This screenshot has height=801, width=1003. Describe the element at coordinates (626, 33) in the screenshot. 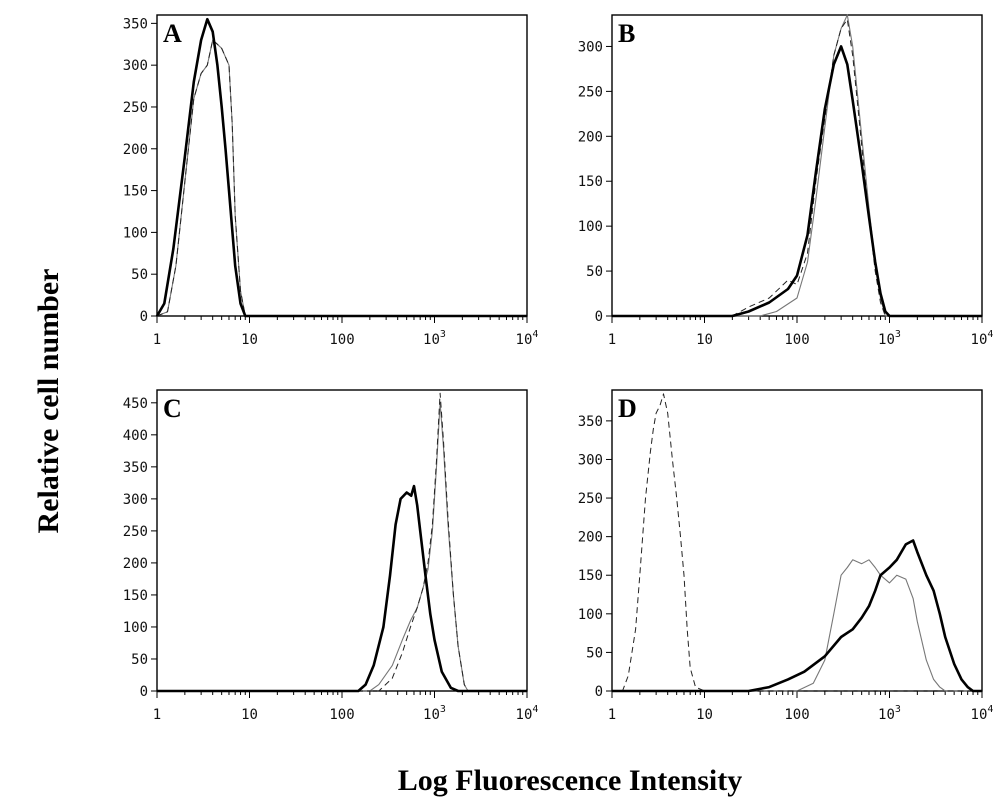

I see `panel-label: B` at that location.